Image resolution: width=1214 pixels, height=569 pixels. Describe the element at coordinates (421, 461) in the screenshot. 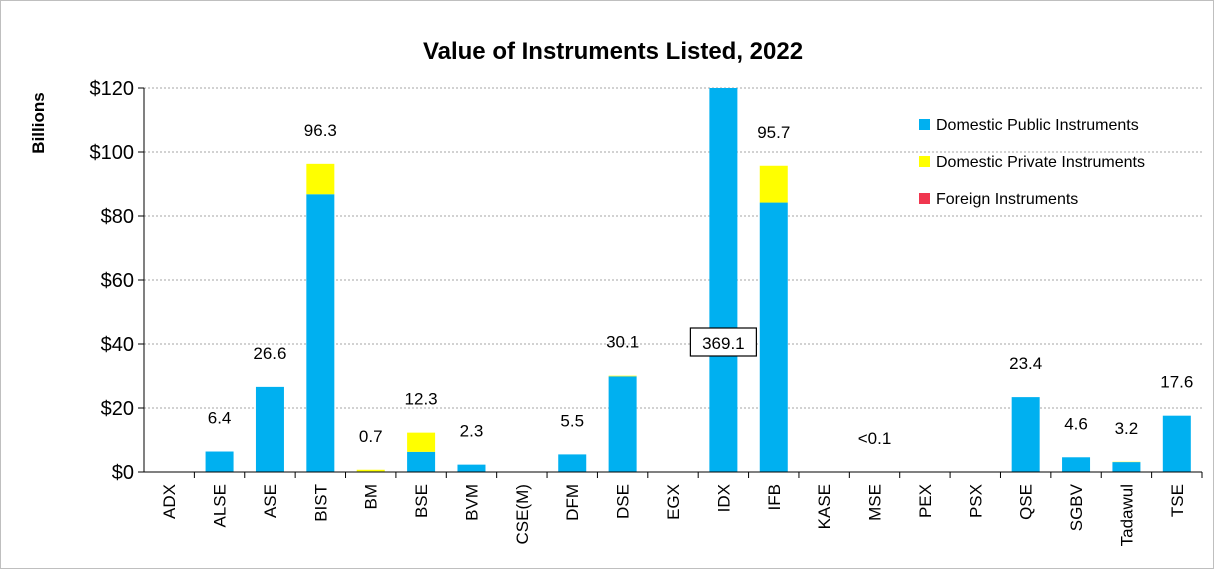

I see `bar-bse-public` at that location.